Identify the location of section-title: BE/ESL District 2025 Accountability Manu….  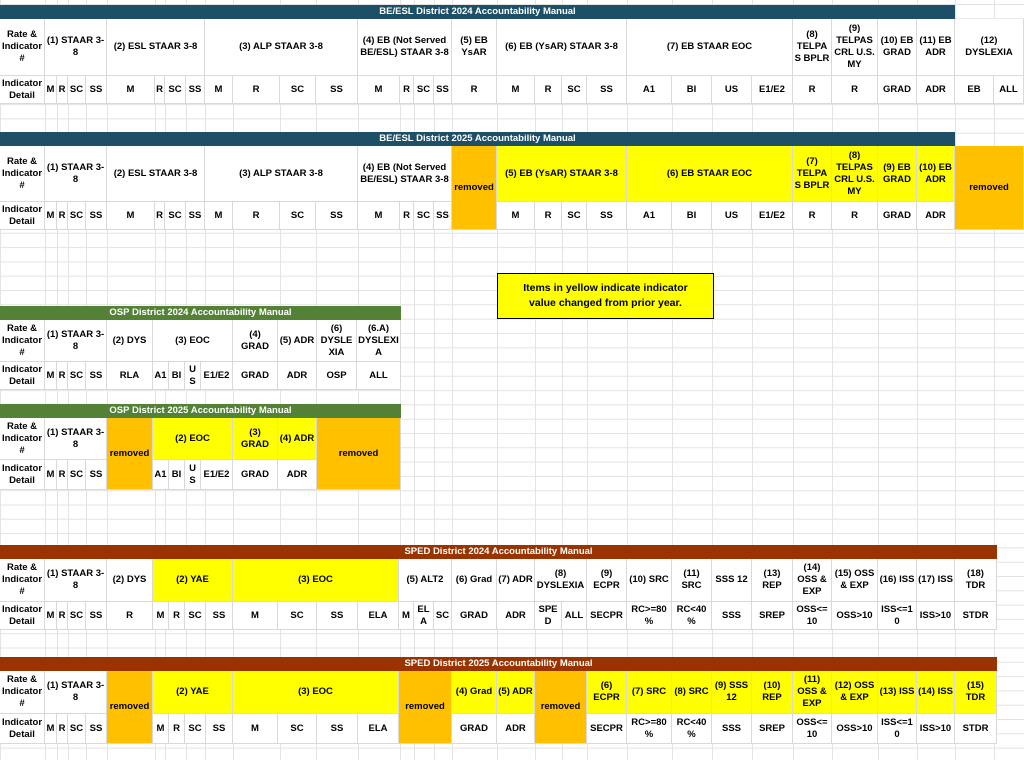
(477, 139).